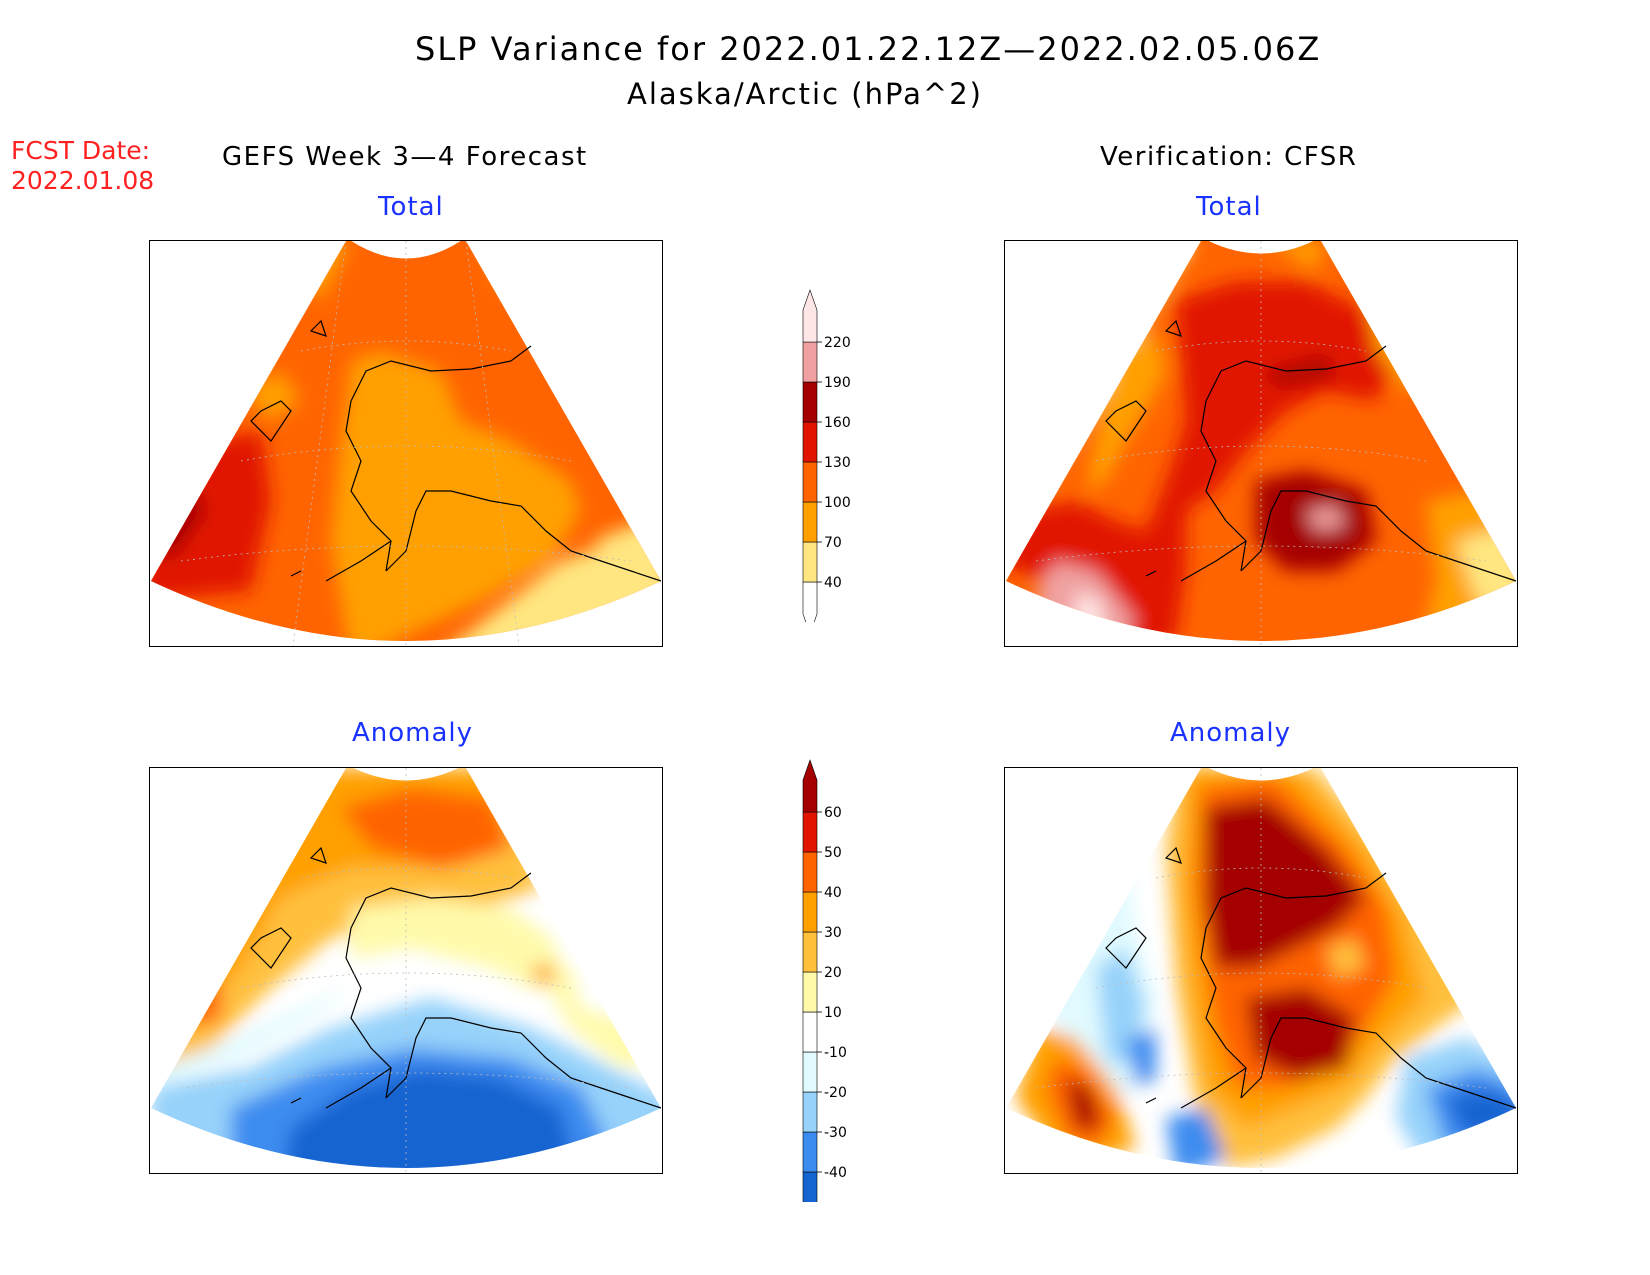 Image resolution: width=1650 pixels, height=1275 pixels. I want to click on colorbar-tick-label: 130, so click(837, 463).